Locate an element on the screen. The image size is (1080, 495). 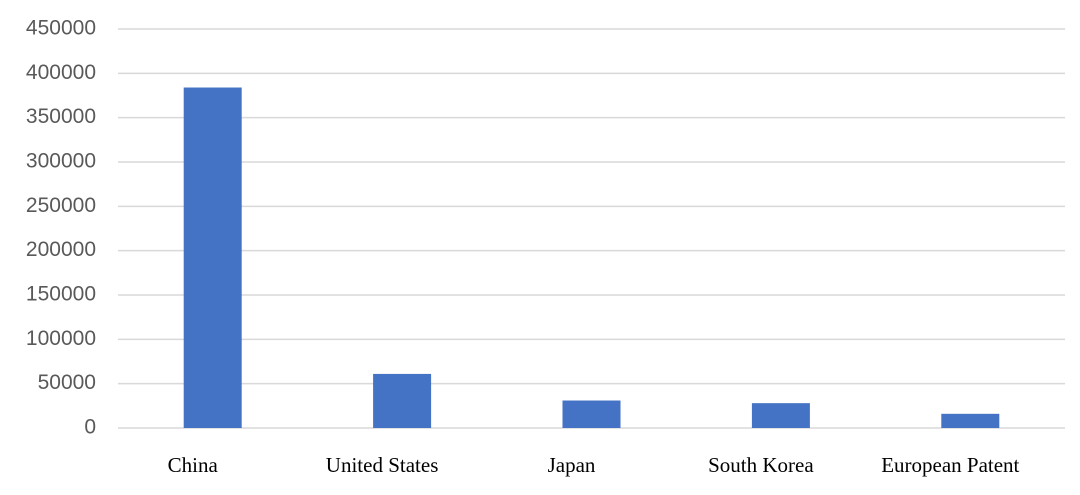
y-tick-label: 300000 is located at coordinates (61, 161).